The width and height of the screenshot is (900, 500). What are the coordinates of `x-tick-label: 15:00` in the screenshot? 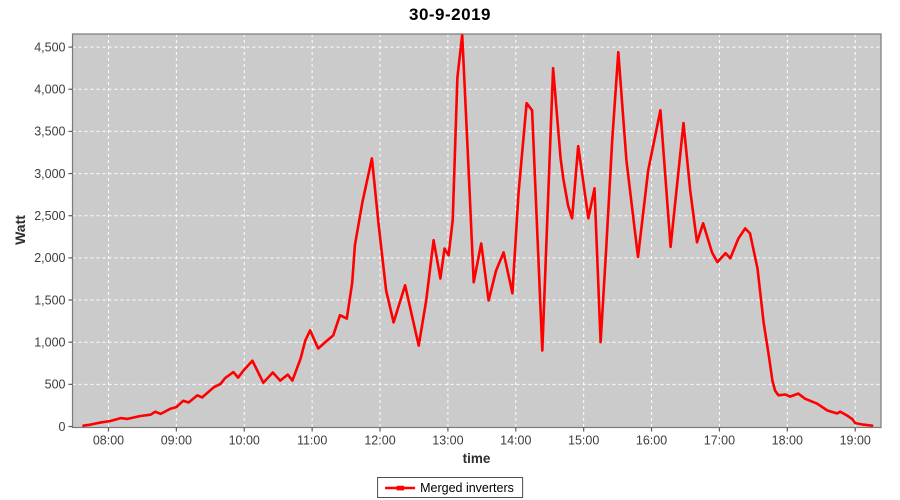 It's located at (583, 441).